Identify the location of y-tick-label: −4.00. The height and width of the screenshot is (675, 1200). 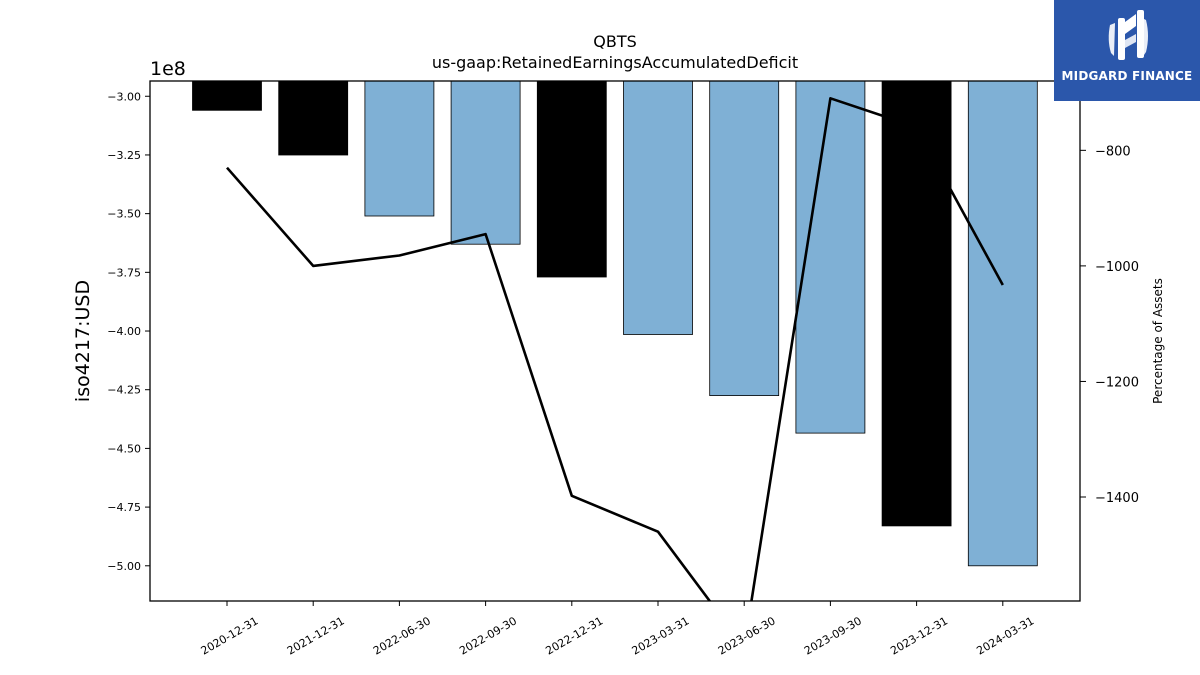
(124, 331).